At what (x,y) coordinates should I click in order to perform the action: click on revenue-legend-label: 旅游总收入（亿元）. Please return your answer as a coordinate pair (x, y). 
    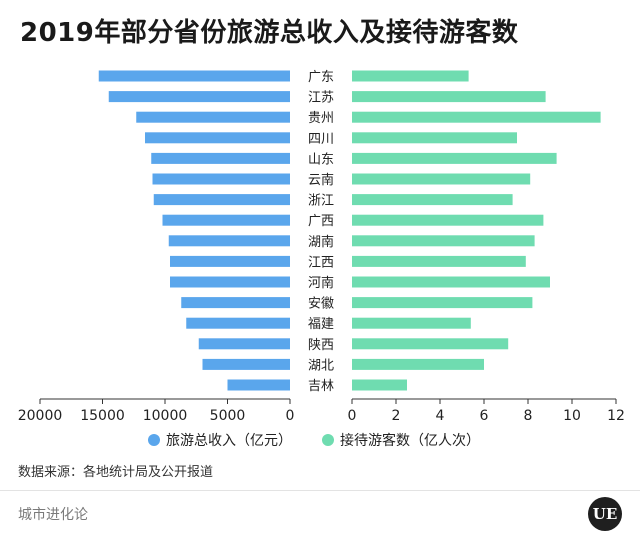
    Looking at the image, I should click on (229, 441).